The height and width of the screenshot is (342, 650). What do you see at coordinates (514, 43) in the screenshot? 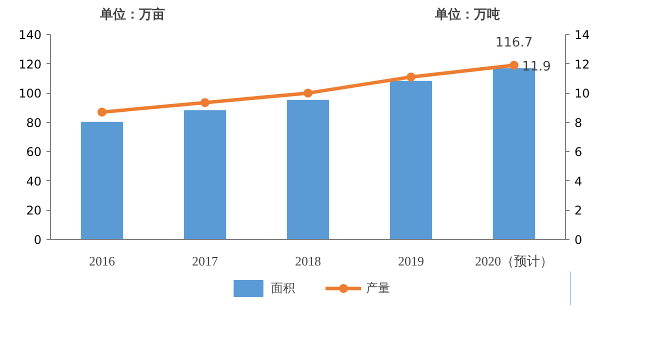
I see `data-label: 116.7` at bounding box center [514, 43].